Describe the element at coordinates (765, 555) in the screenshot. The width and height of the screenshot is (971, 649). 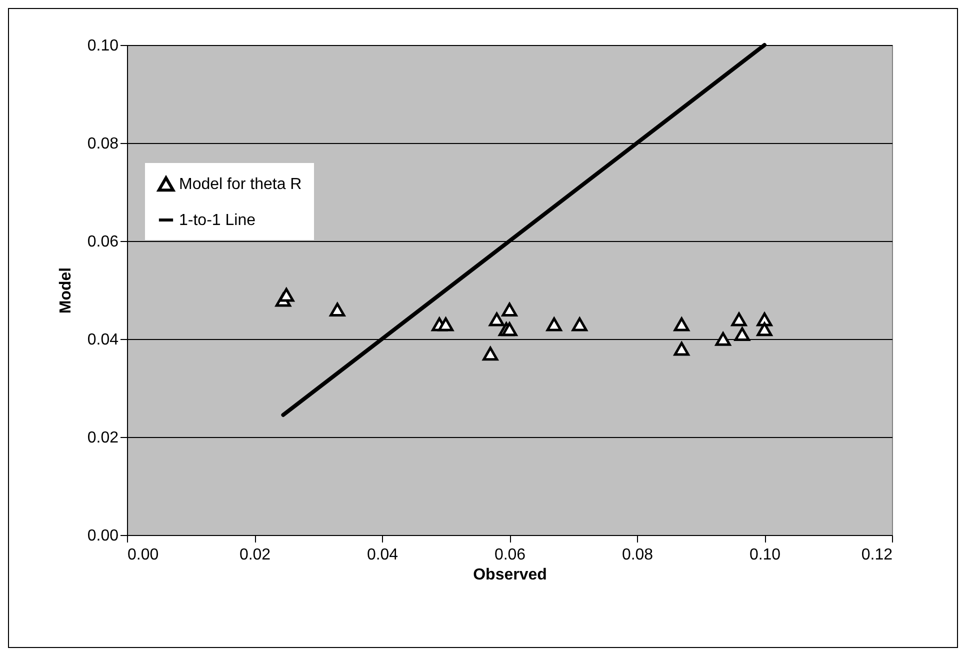
I see `x-tick-label: 0.10` at that location.